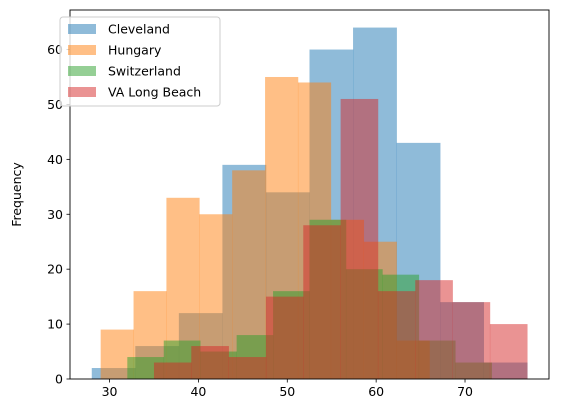 The height and width of the screenshot is (413, 562). I want to click on legend: Cleveland Hungary Switzerland VA Long Beach, so click(140, 61).